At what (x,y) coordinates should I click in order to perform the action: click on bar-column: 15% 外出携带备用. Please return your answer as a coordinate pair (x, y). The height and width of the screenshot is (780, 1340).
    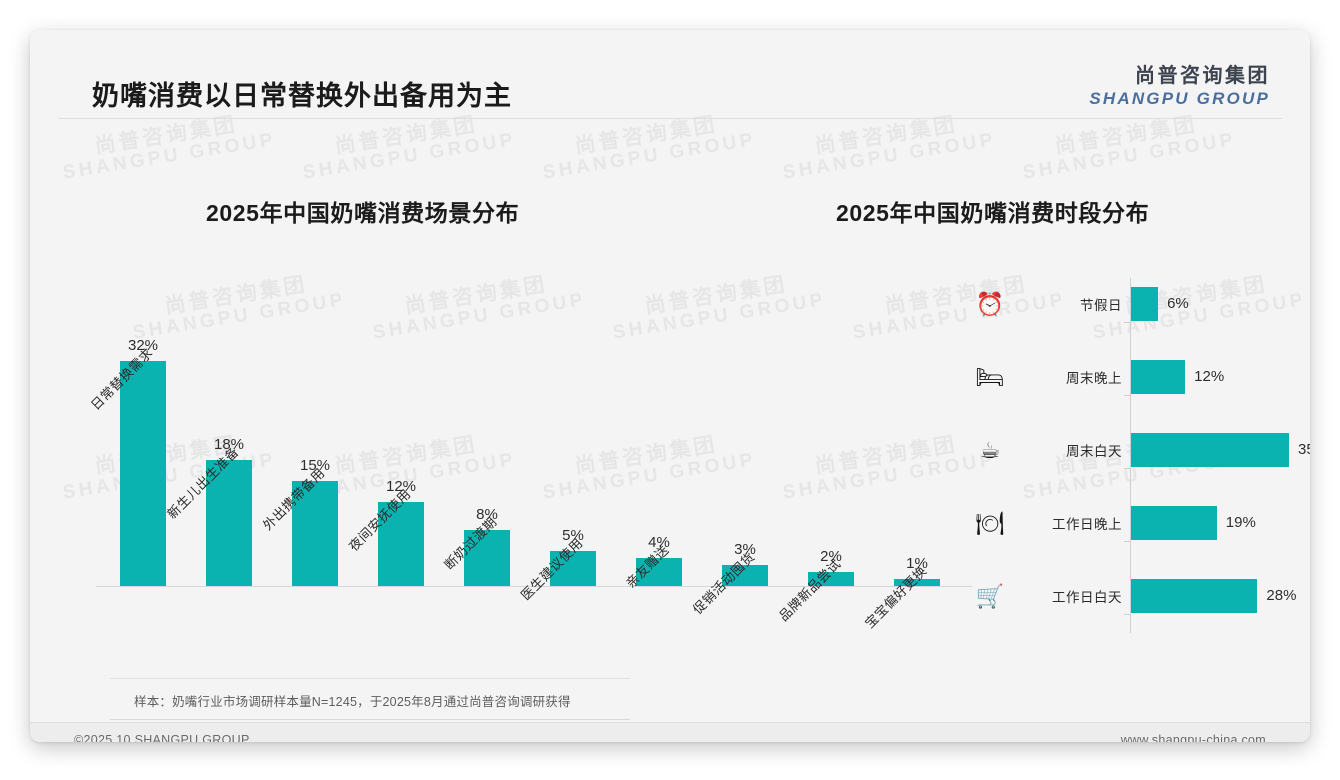
    Looking at the image, I should click on (307, 521).